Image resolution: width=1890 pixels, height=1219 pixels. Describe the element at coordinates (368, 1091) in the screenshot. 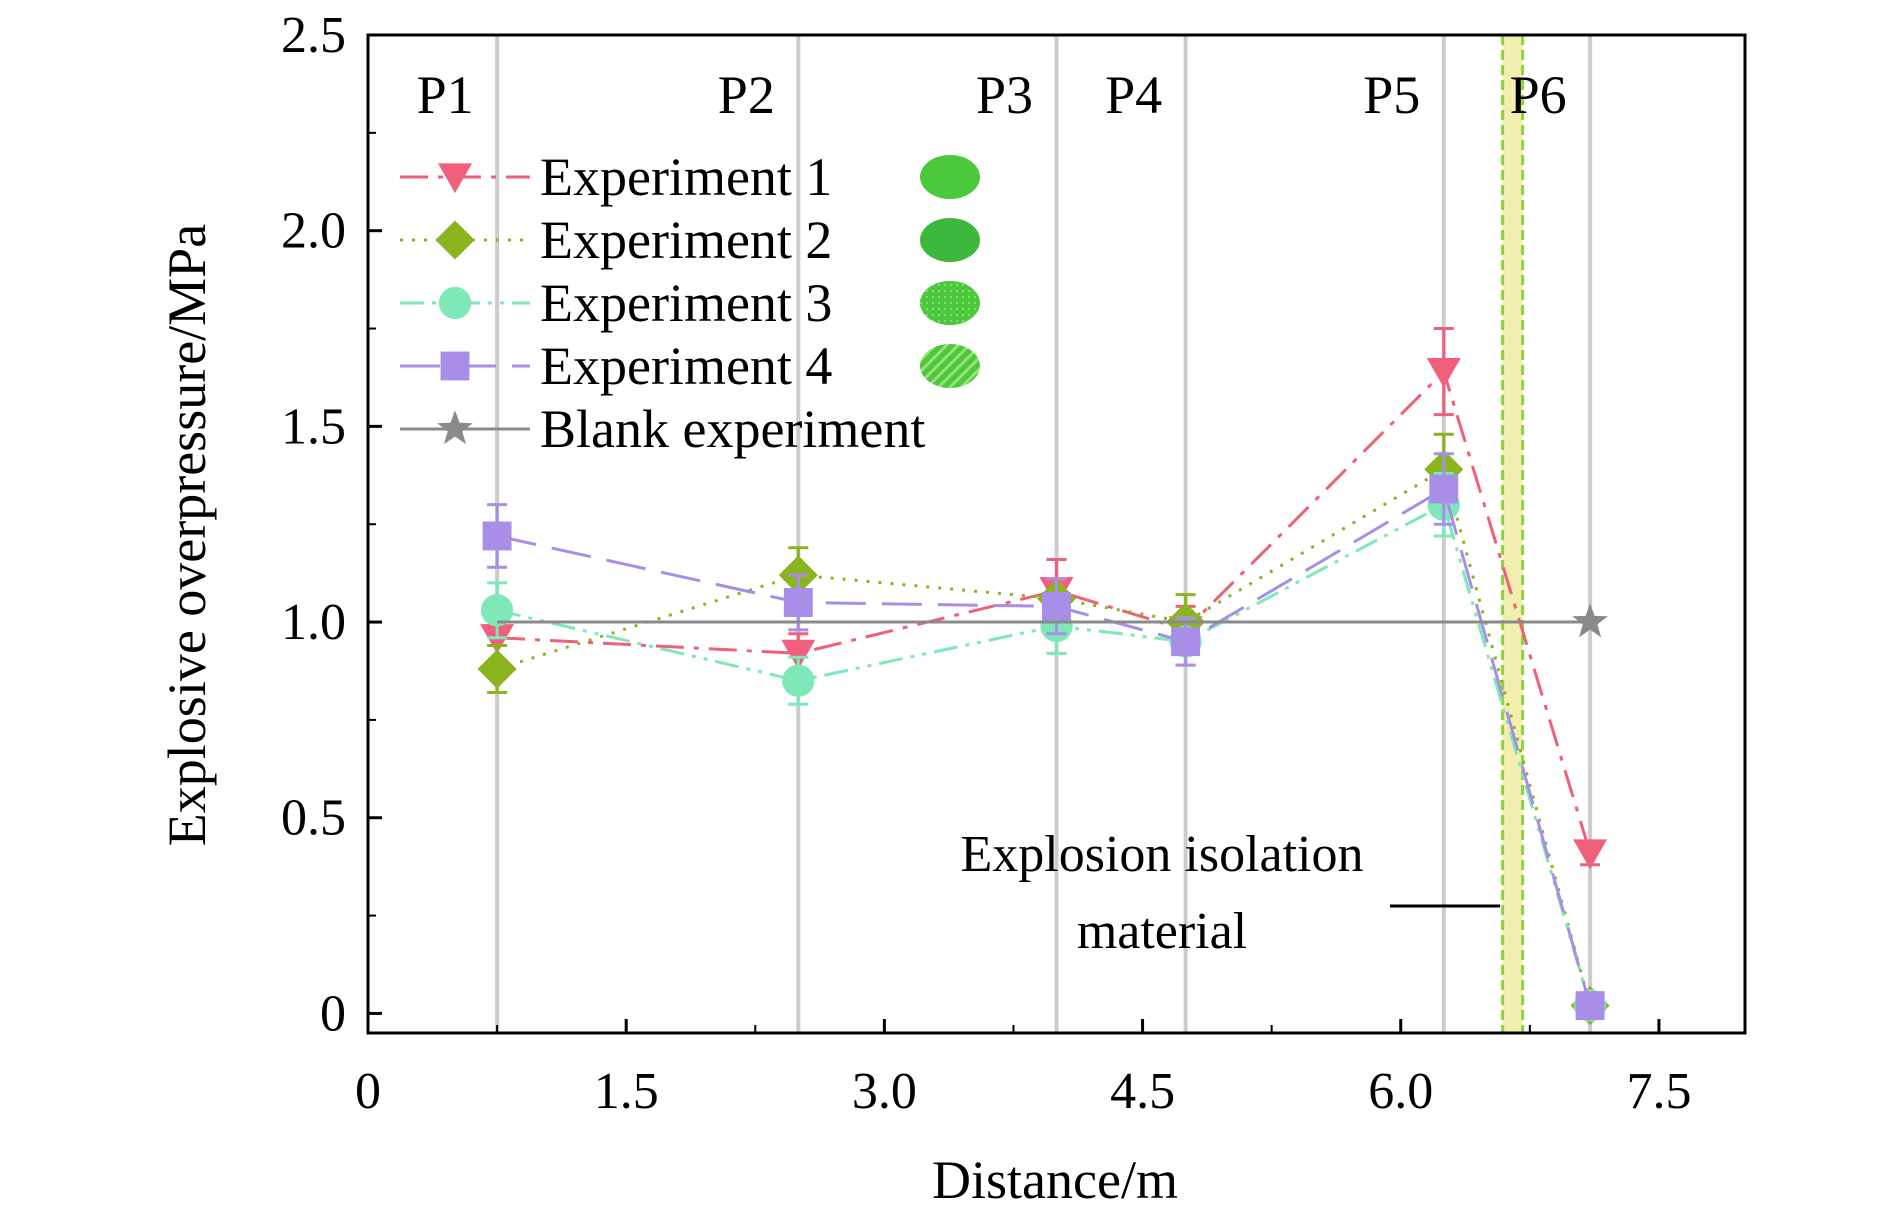

I see `x-tick-label: 0` at that location.